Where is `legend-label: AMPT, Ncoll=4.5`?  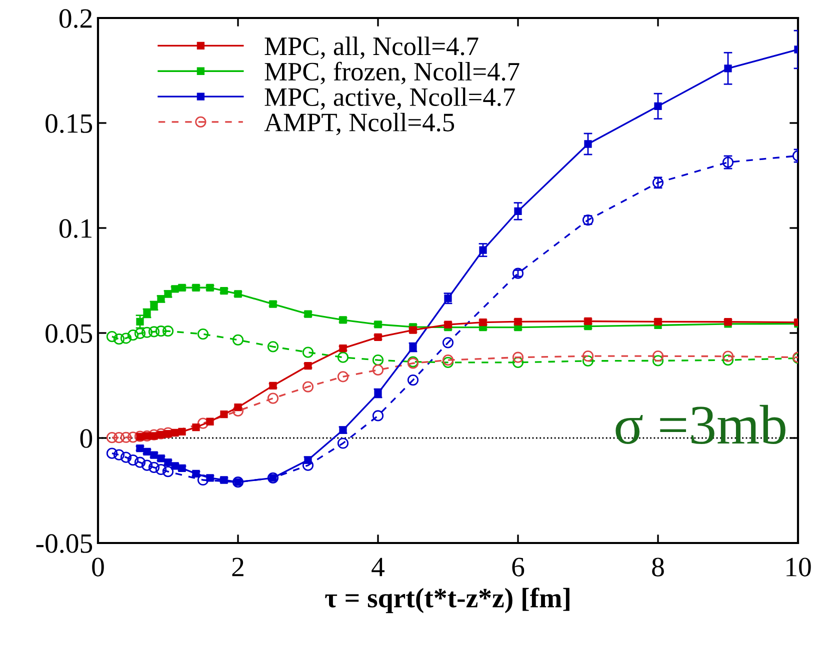 legend-label: AMPT, Ncoll=4.5 is located at coordinates (359, 124).